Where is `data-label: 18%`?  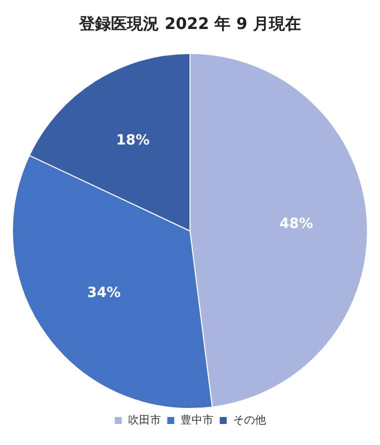 data-label: 18% is located at coordinates (133, 140).